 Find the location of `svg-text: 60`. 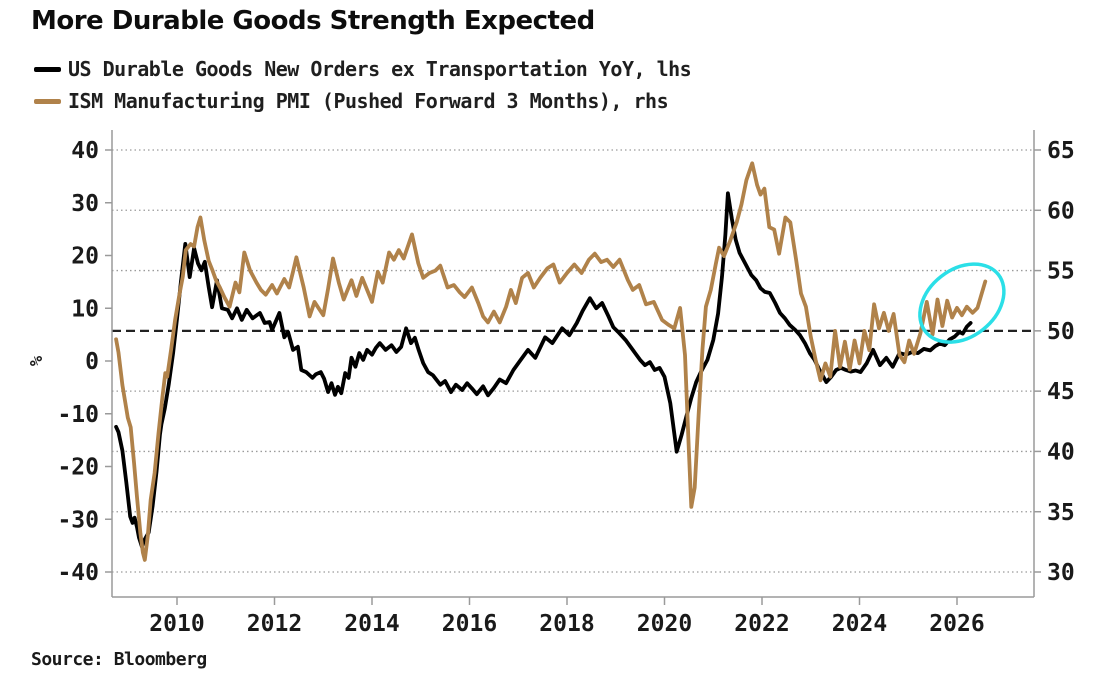

svg-text: 60 is located at coordinates (1061, 211).